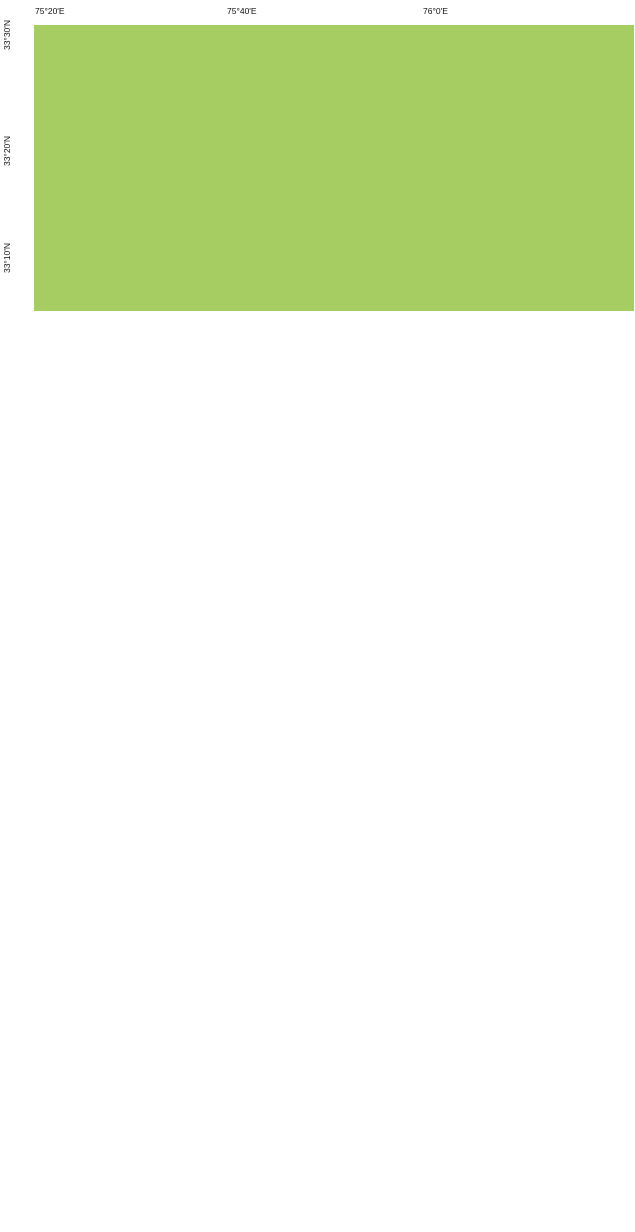  Describe the element at coordinates (242, 11) in the screenshot. I see `lon-tick-label: 75°40'E` at that location.